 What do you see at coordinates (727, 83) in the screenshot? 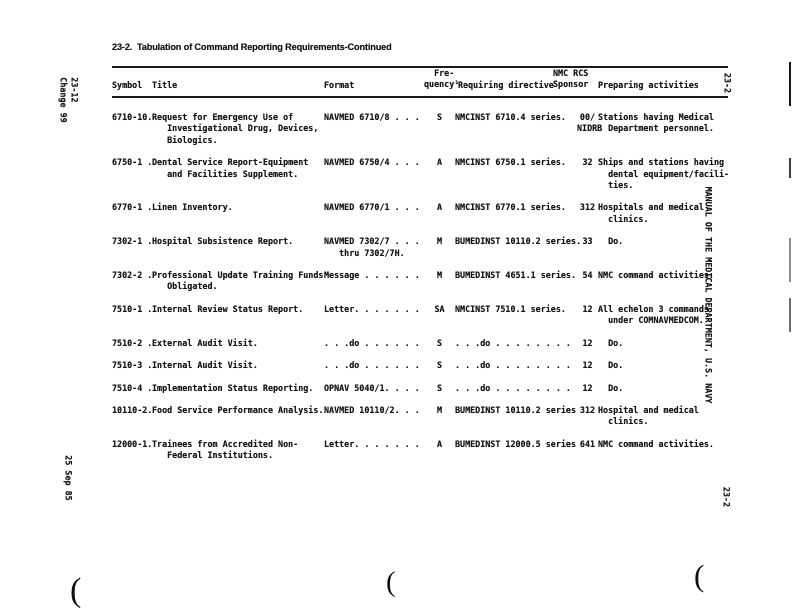
I see `margin-section-top: 23-2` at bounding box center [727, 83].